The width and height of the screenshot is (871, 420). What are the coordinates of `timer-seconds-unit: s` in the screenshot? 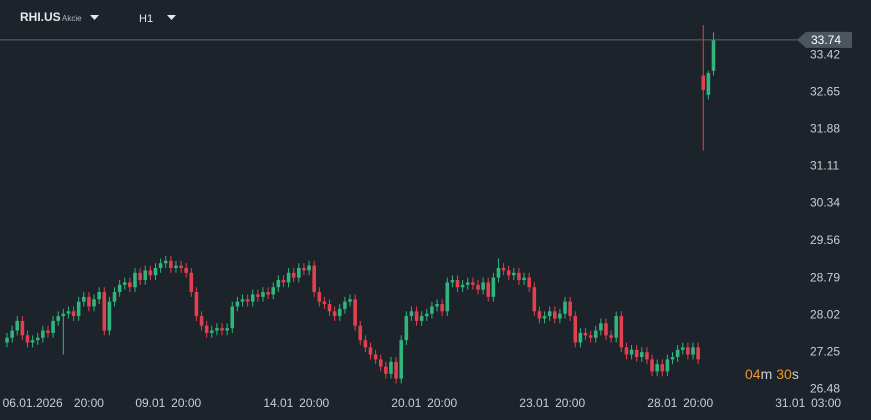 It's located at (795, 374).